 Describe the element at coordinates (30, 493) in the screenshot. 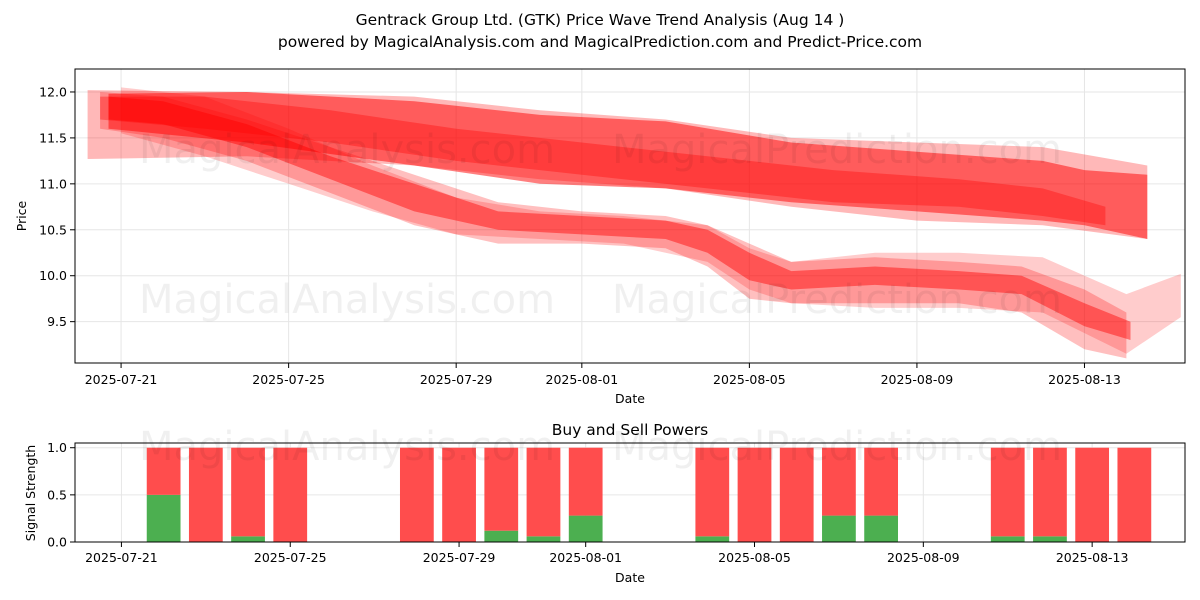

I see `buy-sell-y-axis-label: Signal Strength` at that location.